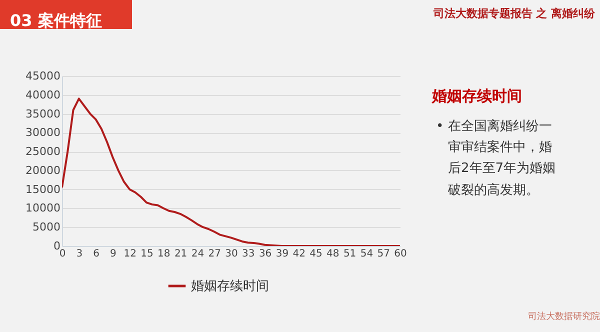 This screenshot has width=600, height=332. What do you see at coordinates (265, 254) in the screenshot?
I see `x-tick-label: 36` at bounding box center [265, 254].